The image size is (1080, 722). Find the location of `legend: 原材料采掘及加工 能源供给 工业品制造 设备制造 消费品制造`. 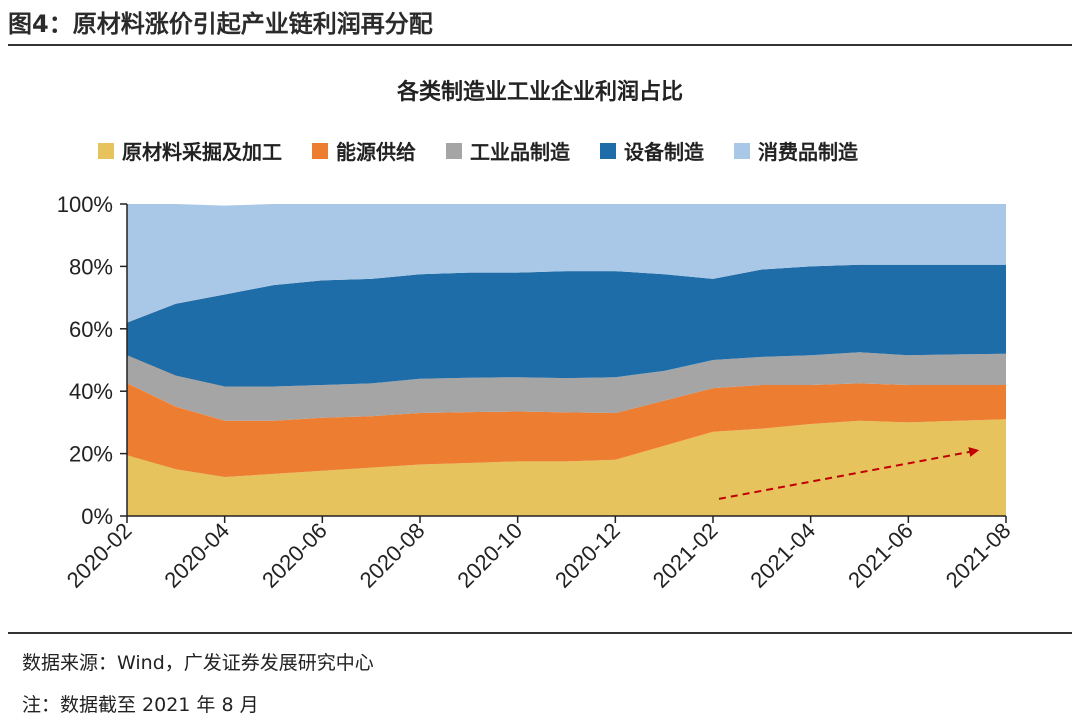

legend: 原材料采掘及加工 能源供给 工业品制造 设备制造 消费品制造 is located at coordinates (478, 150).